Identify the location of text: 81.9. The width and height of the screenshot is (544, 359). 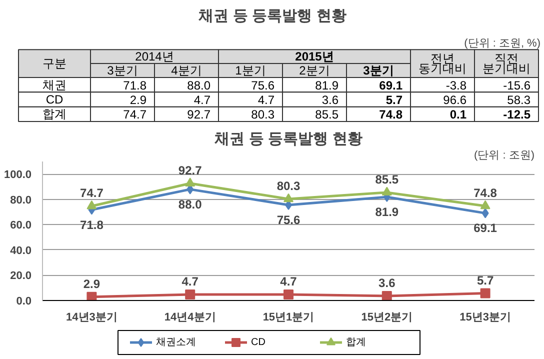
(327, 85).